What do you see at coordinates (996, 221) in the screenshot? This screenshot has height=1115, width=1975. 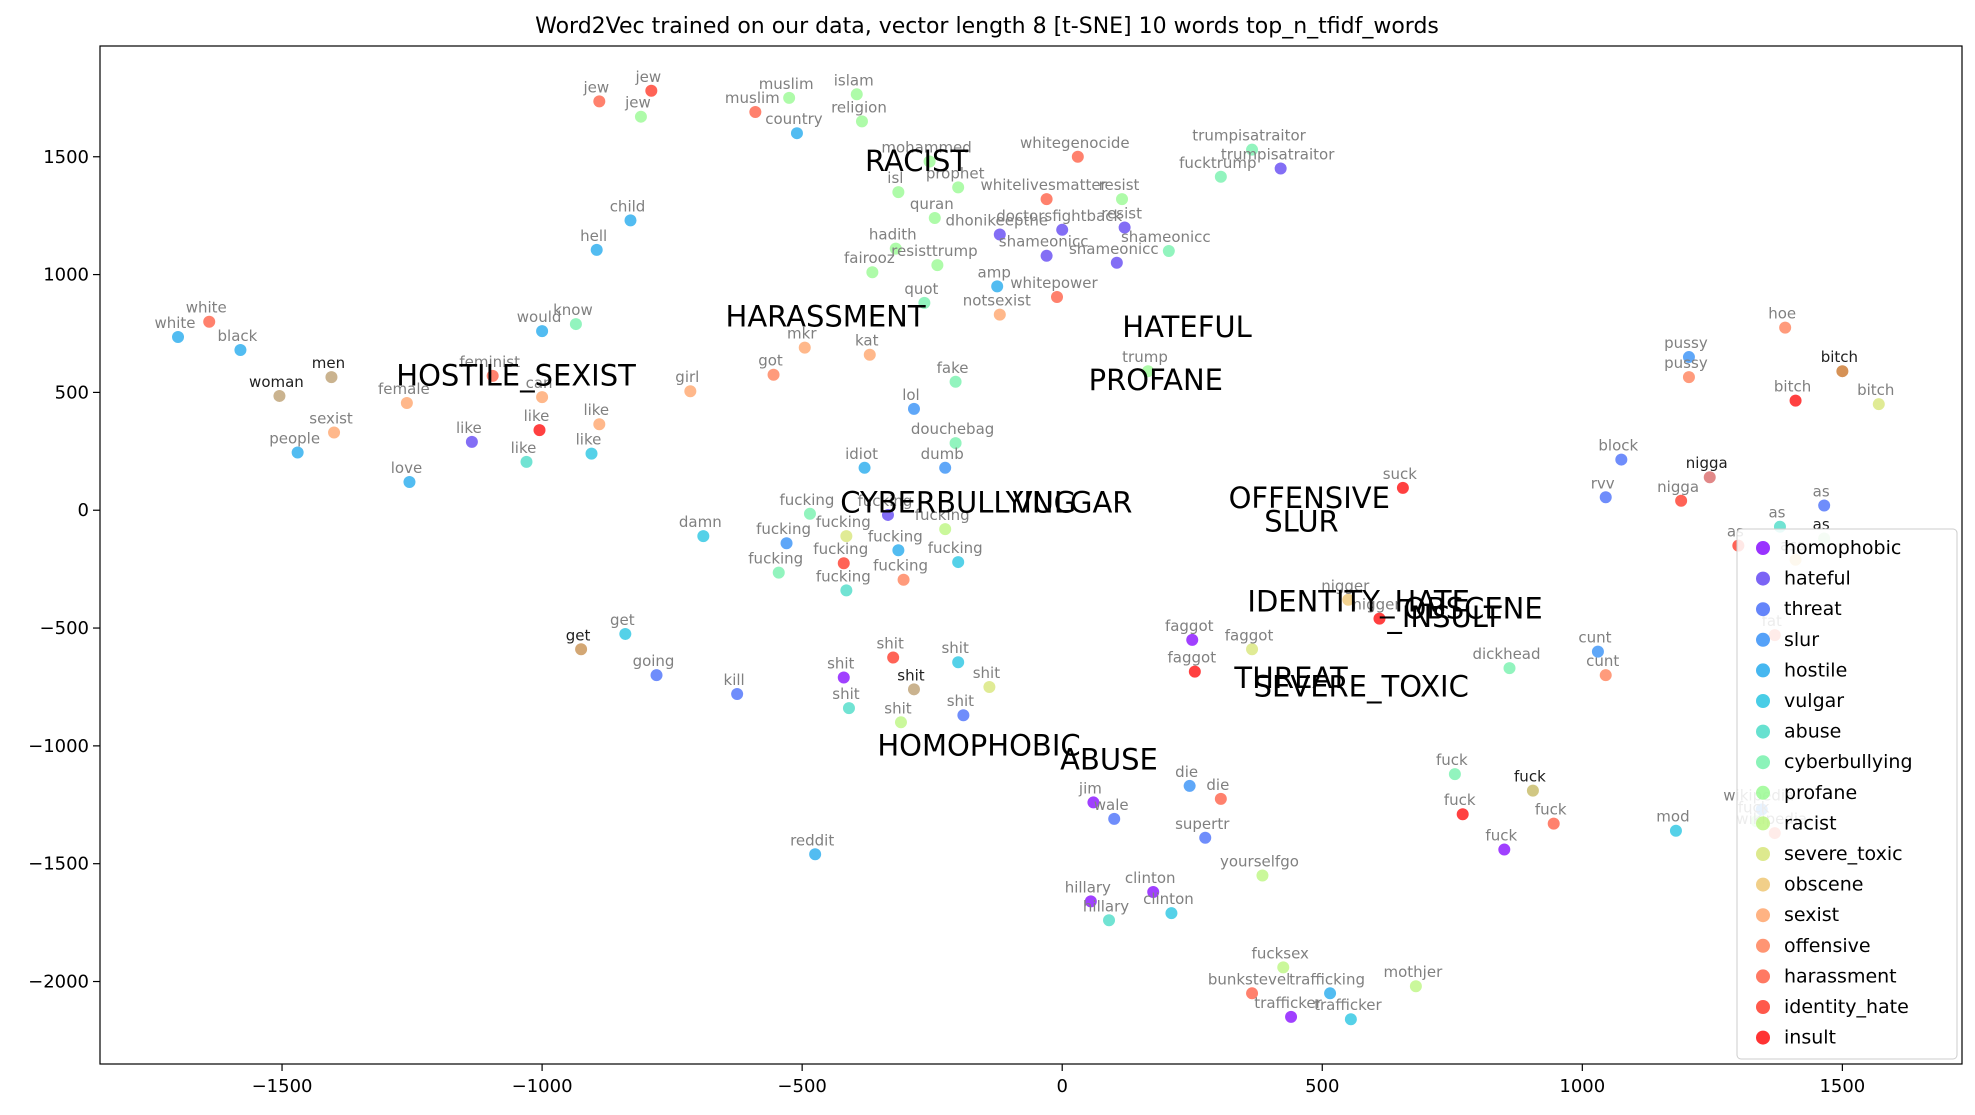 I see `point-label: dhonikeepthe` at bounding box center [996, 221].